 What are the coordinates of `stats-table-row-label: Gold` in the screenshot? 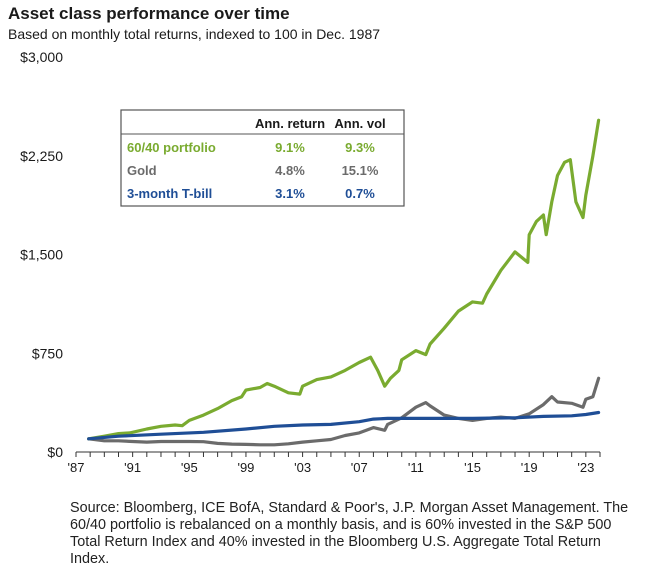 It's located at (142, 170).